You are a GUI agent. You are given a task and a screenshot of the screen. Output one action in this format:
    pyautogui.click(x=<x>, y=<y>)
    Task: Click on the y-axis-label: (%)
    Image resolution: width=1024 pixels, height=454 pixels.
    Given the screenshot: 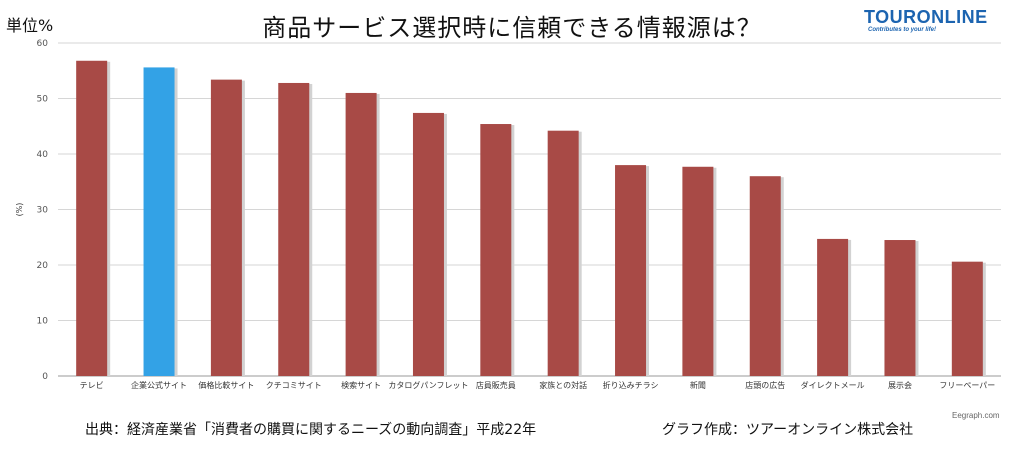 What is the action you would take?
    pyautogui.click(x=19, y=210)
    